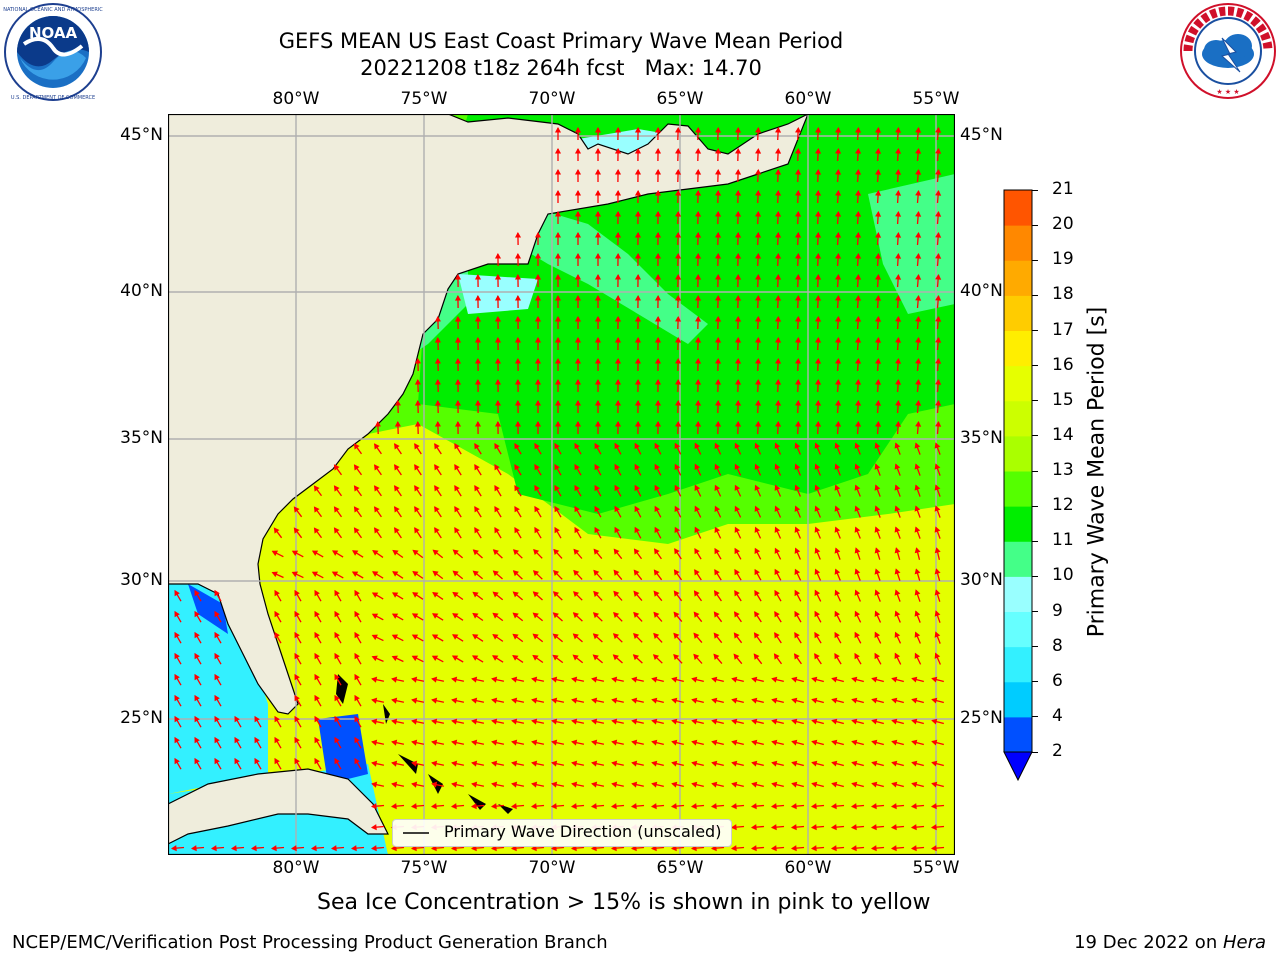 The width and height of the screenshot is (1280, 960). What do you see at coordinates (343, 749) in the screenshot?
I see `straits-field-deep` at bounding box center [343, 749].